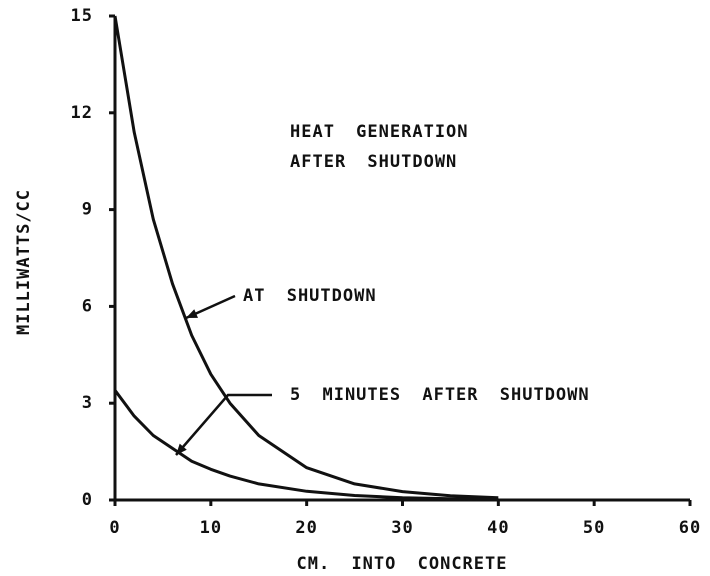 The image size is (710, 576). I want to click on chart-title: HEAT GENERATION, so click(379, 132).